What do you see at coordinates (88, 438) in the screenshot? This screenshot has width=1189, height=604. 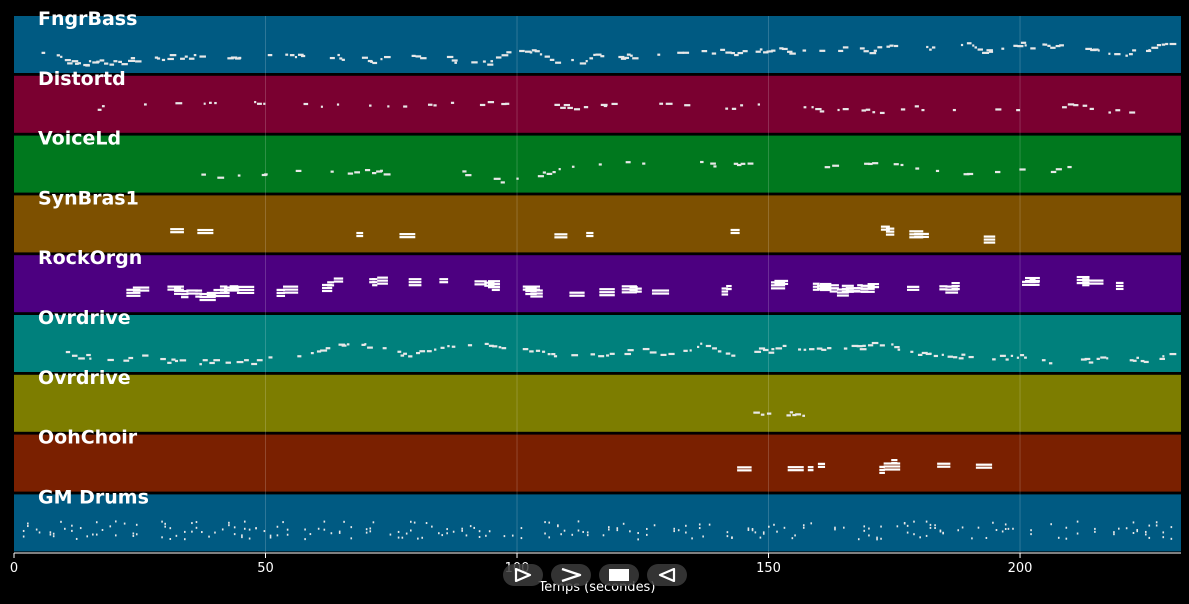 I see `track-name: OohChoir` at bounding box center [88, 438].